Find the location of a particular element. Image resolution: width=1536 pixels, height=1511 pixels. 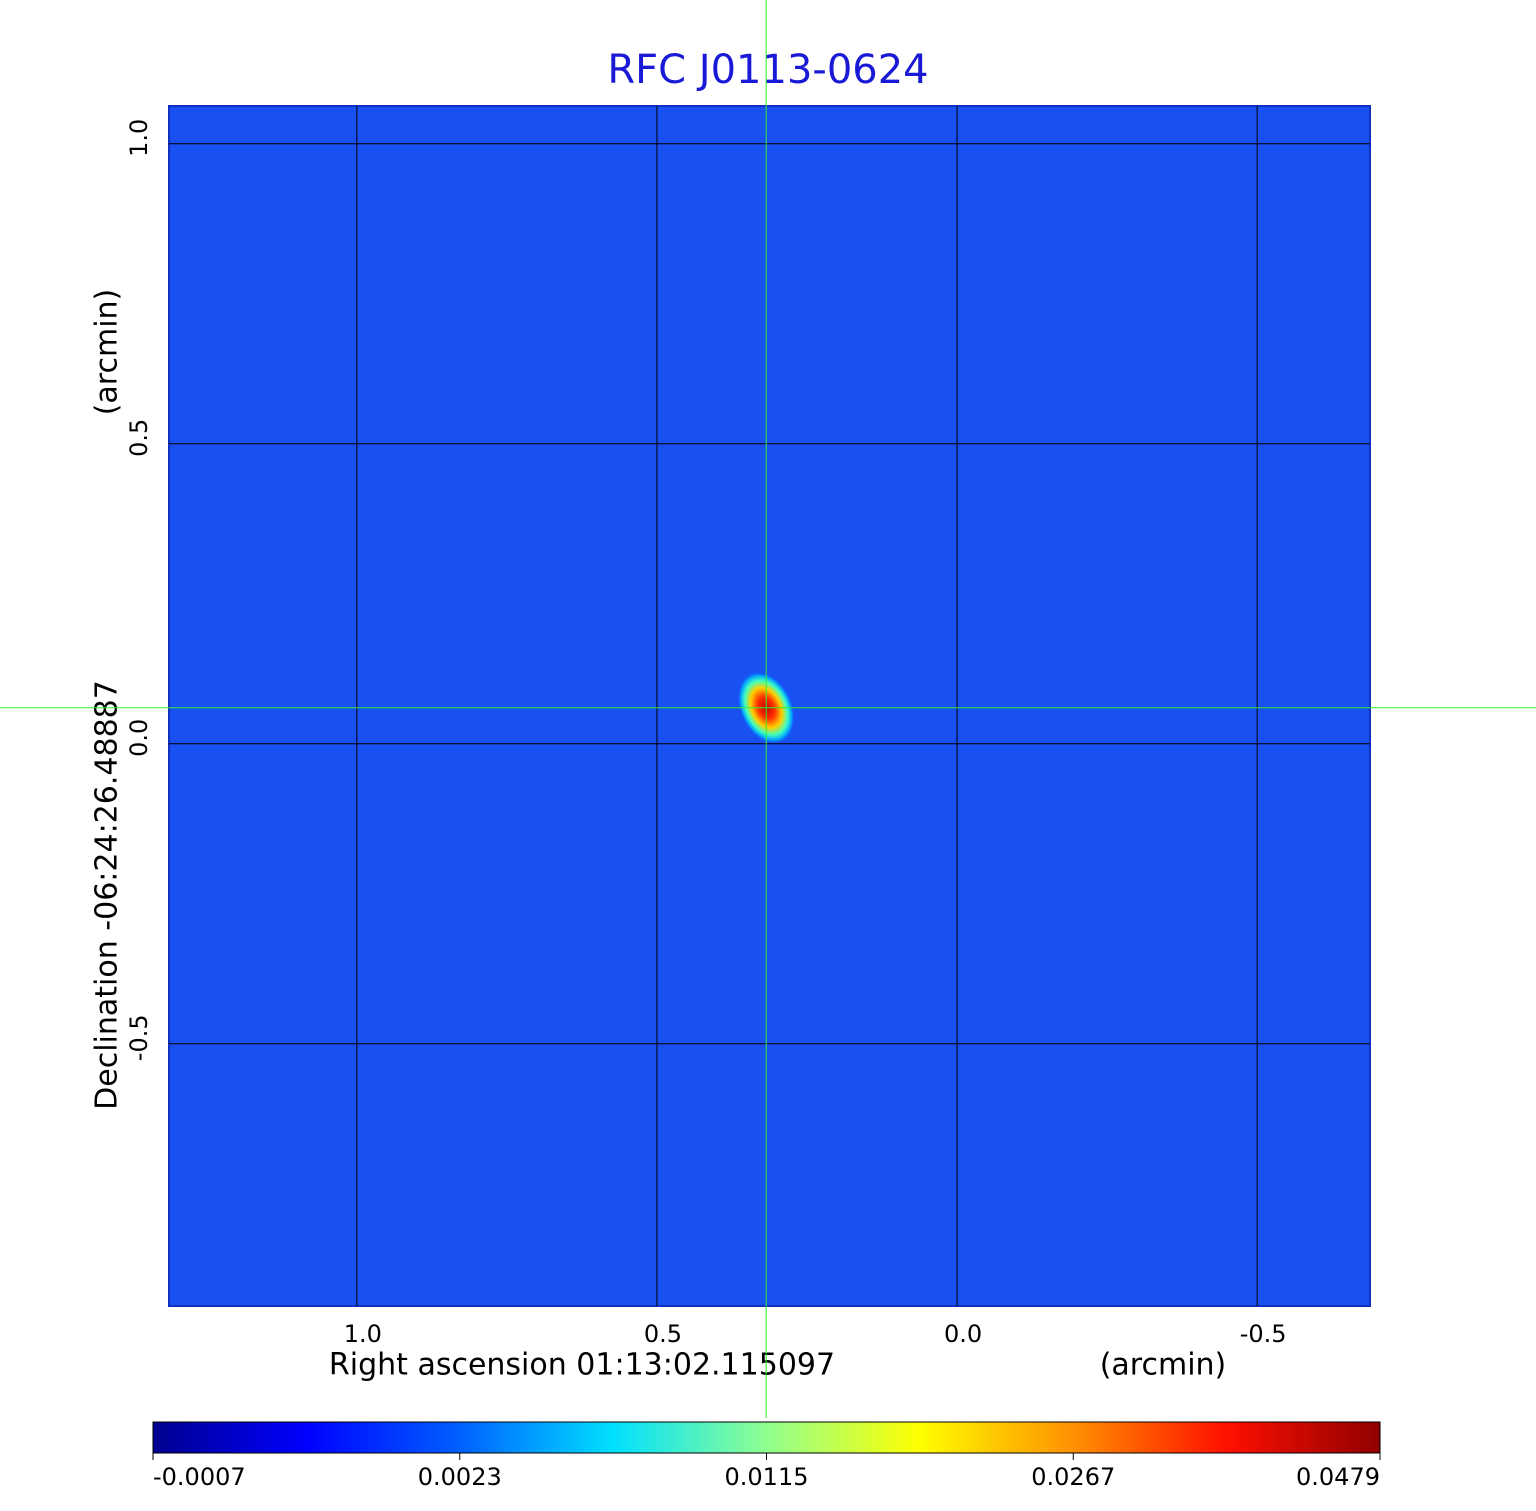

y-tick-label: -0.5 is located at coordinates (139, 1037).